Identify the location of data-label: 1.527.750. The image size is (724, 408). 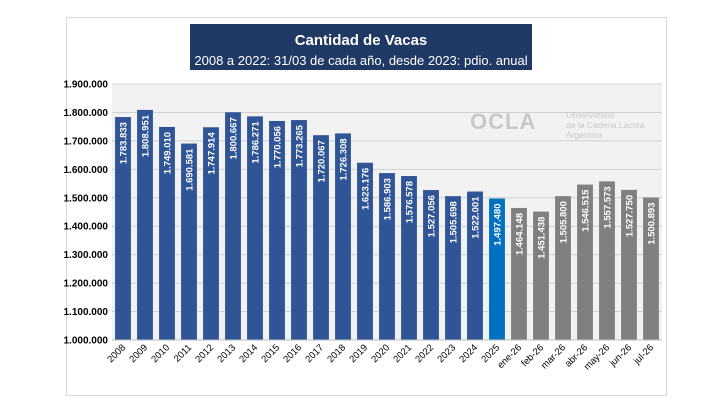
(630, 216).